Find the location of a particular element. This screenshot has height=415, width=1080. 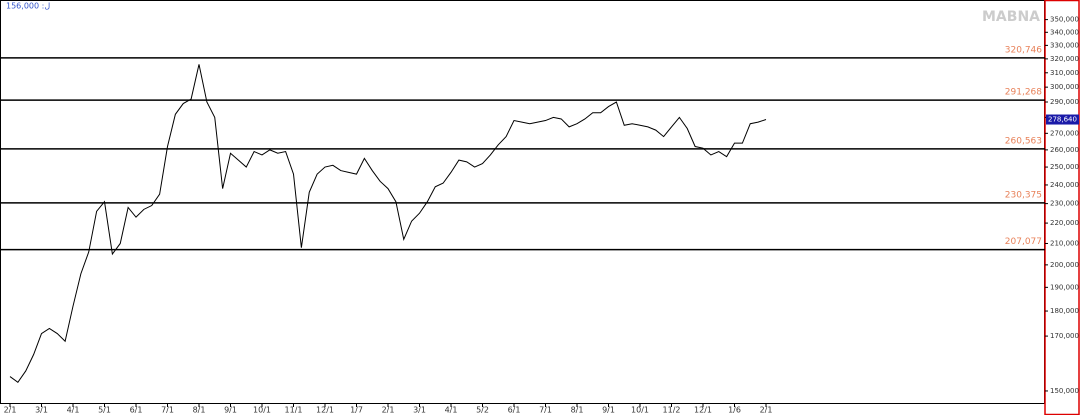

y-tick-label: 300,000 is located at coordinates (1064, 87).